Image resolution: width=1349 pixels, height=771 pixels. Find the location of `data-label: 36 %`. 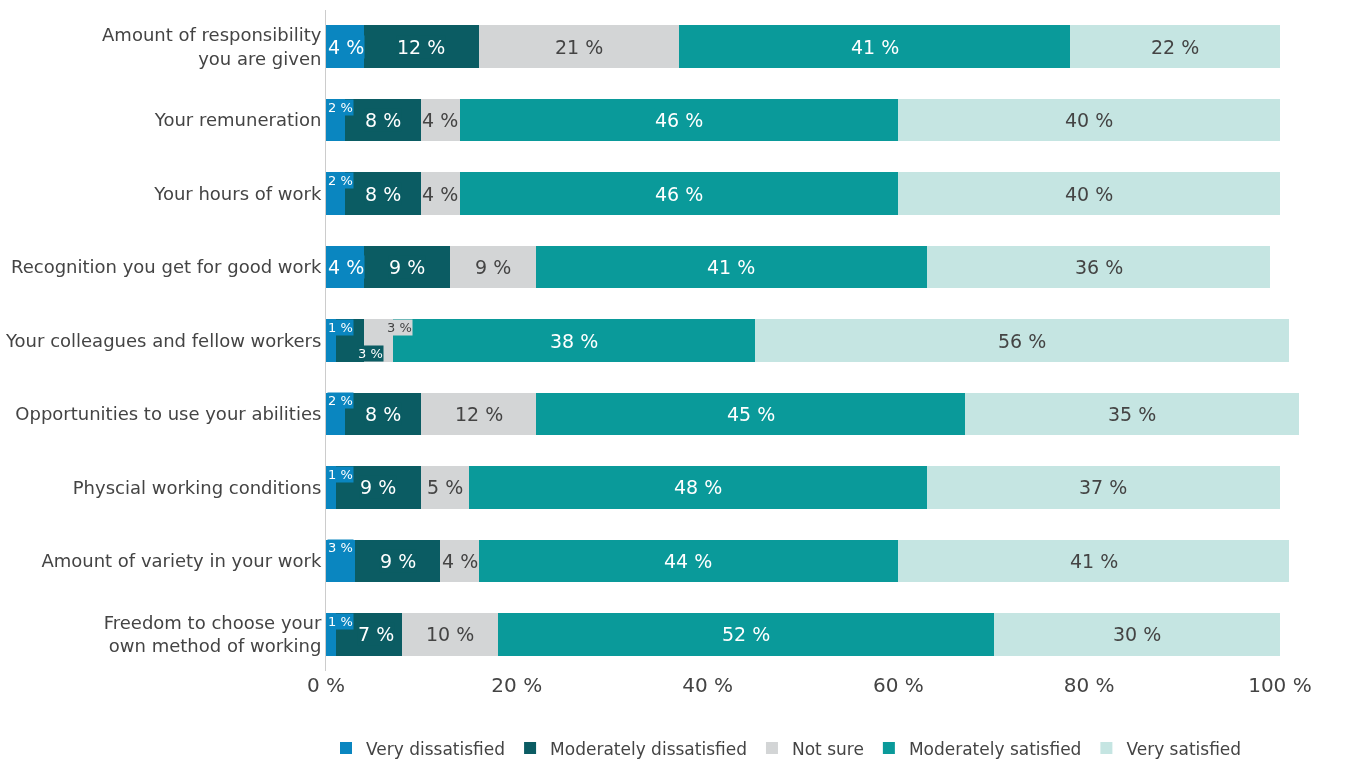

data-label: 36 % is located at coordinates (1099, 267).